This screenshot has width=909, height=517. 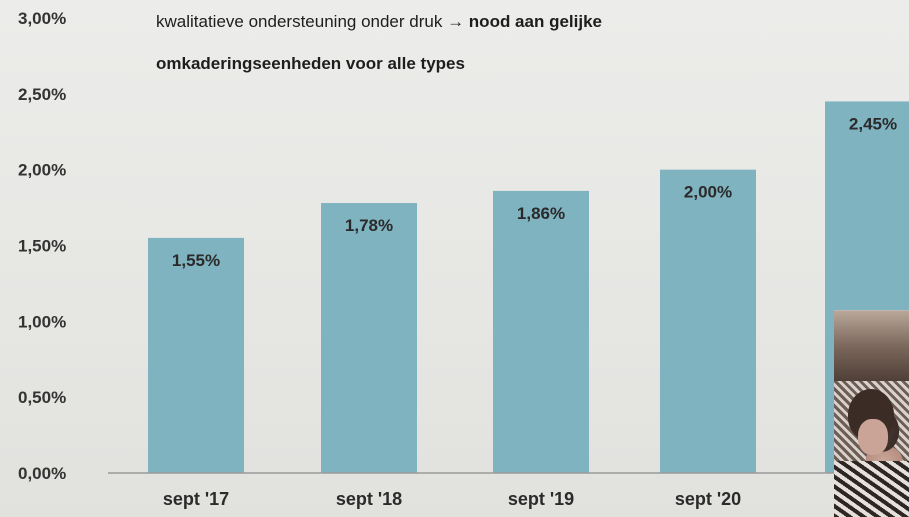 What do you see at coordinates (310, 63) in the screenshot?
I see `caption-line-2: omkaderingseenheden voor alle types` at bounding box center [310, 63].